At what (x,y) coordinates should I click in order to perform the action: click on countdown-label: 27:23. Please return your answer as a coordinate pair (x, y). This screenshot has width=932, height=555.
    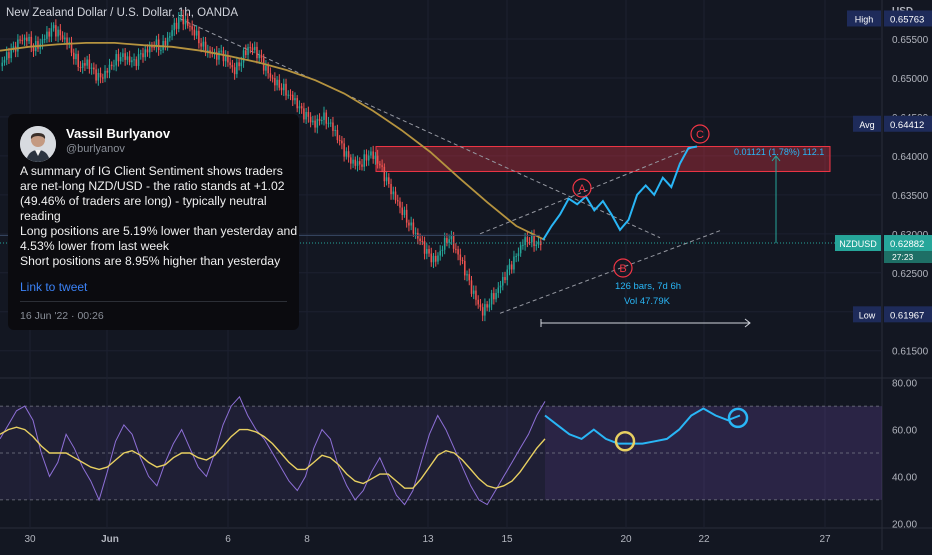
    Looking at the image, I should click on (903, 257).